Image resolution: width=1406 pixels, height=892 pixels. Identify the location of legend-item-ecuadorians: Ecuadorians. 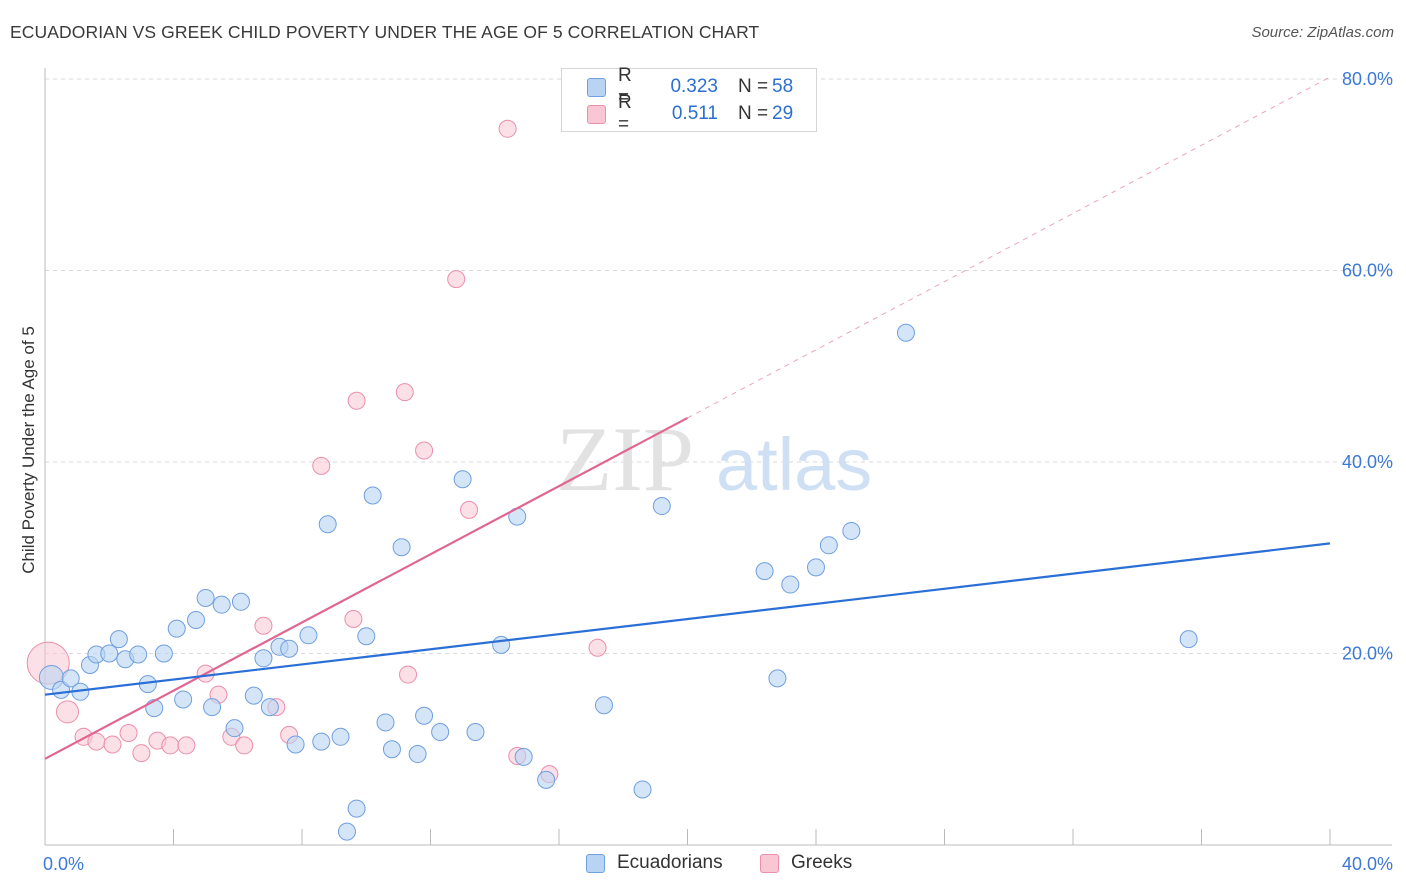
(654, 863).